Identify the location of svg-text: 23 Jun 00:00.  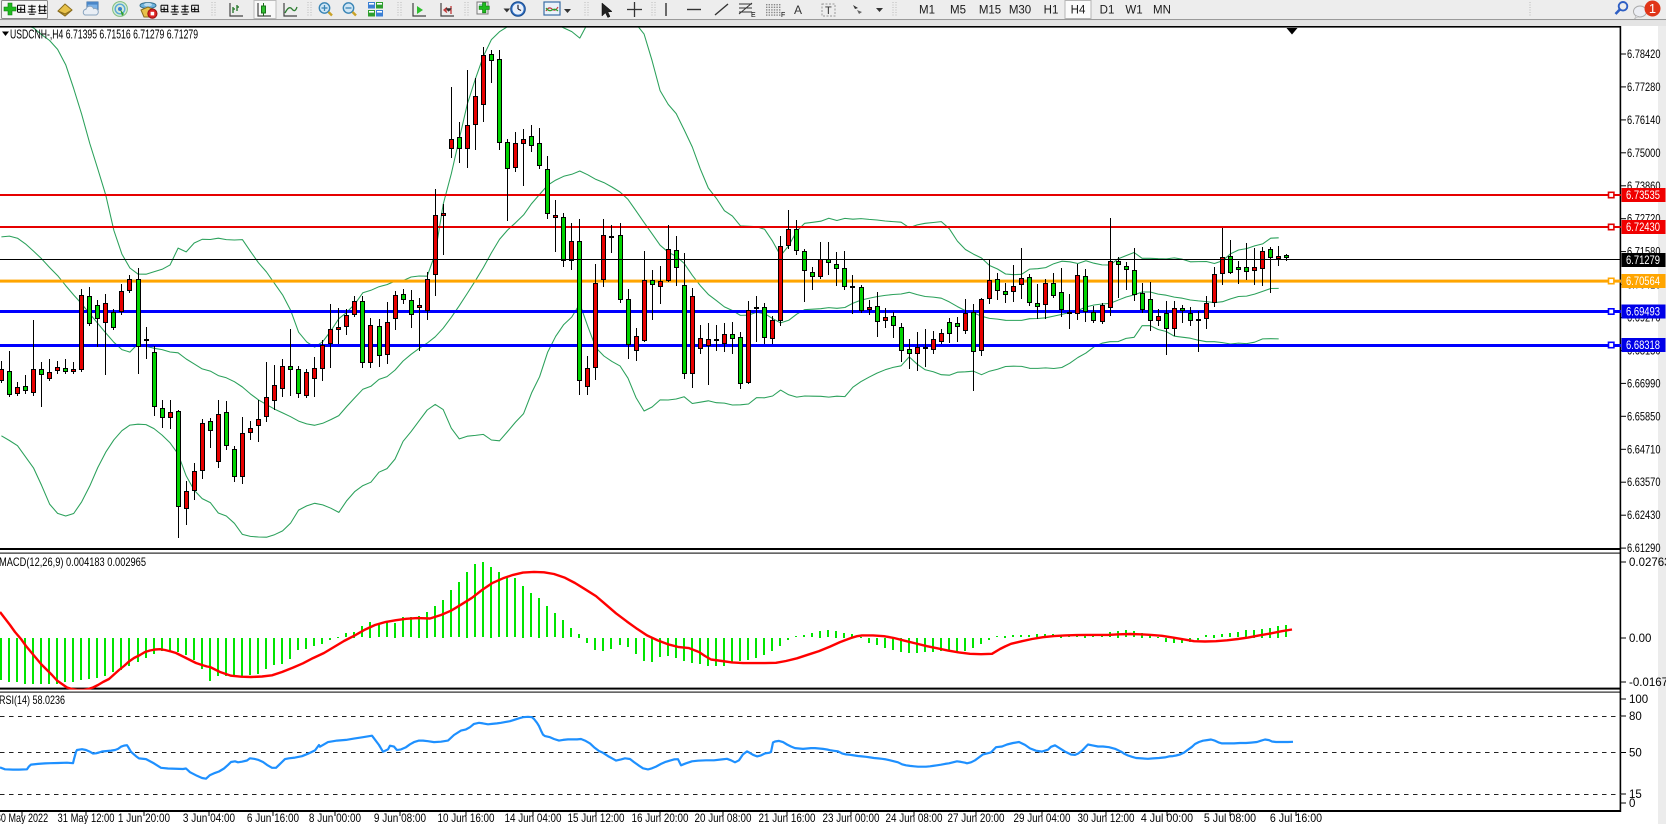
(851, 817).